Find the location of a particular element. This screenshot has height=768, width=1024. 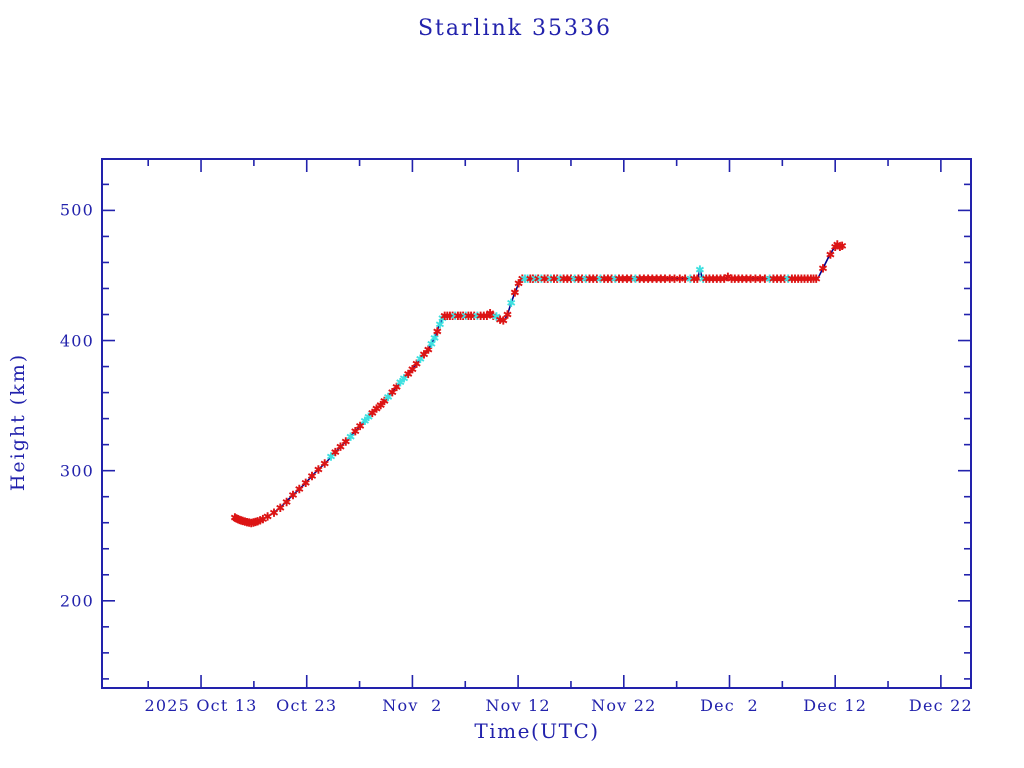

x-tick-label: Nov 22 is located at coordinates (624, 705).